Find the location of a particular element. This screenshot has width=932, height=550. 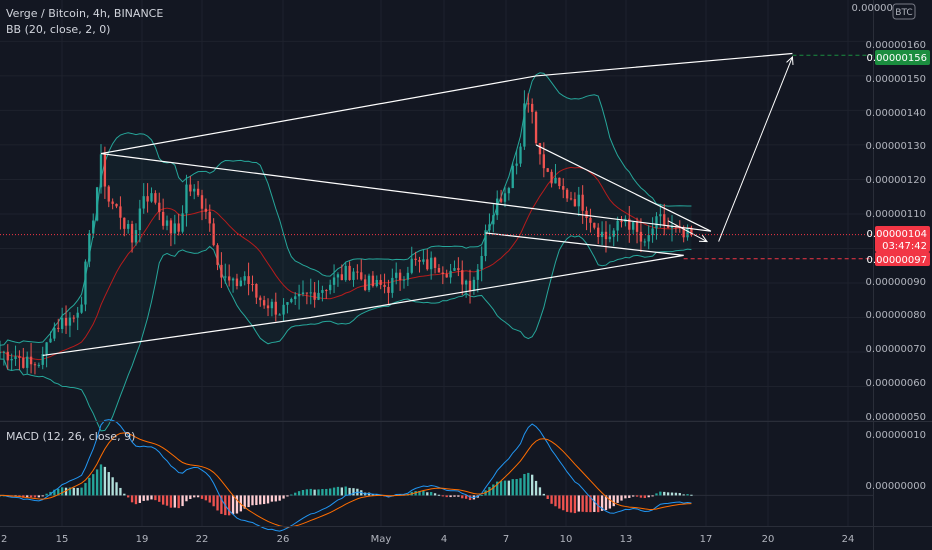

currency-badge is located at coordinates (904, 11).